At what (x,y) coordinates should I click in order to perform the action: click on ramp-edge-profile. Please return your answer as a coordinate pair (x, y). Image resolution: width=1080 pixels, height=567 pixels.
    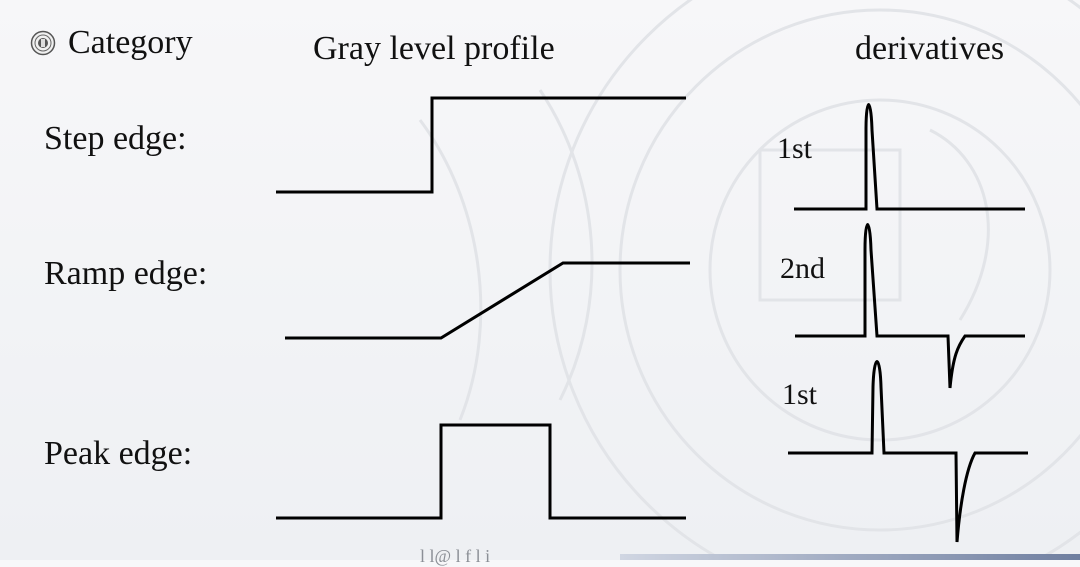
    Looking at the image, I should click on (487, 300).